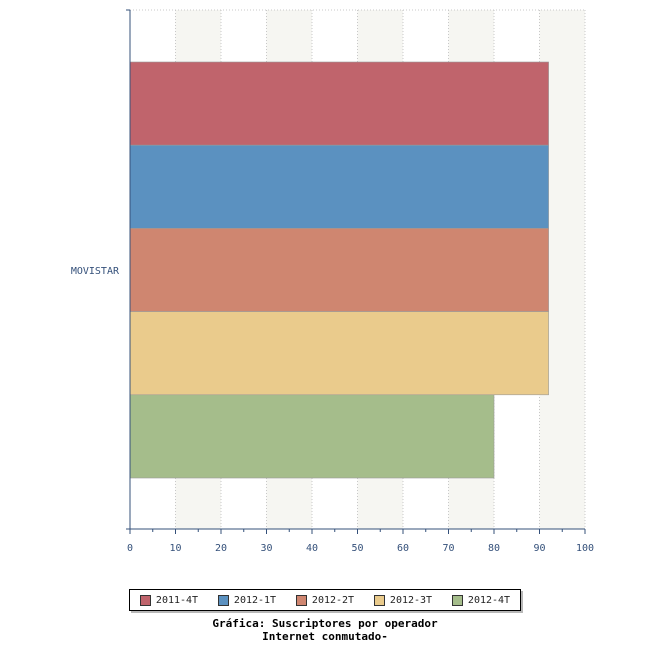 The width and height of the screenshot is (650, 654). Describe the element at coordinates (333, 600) in the screenshot. I see `legend-label: 2012-2T` at that location.